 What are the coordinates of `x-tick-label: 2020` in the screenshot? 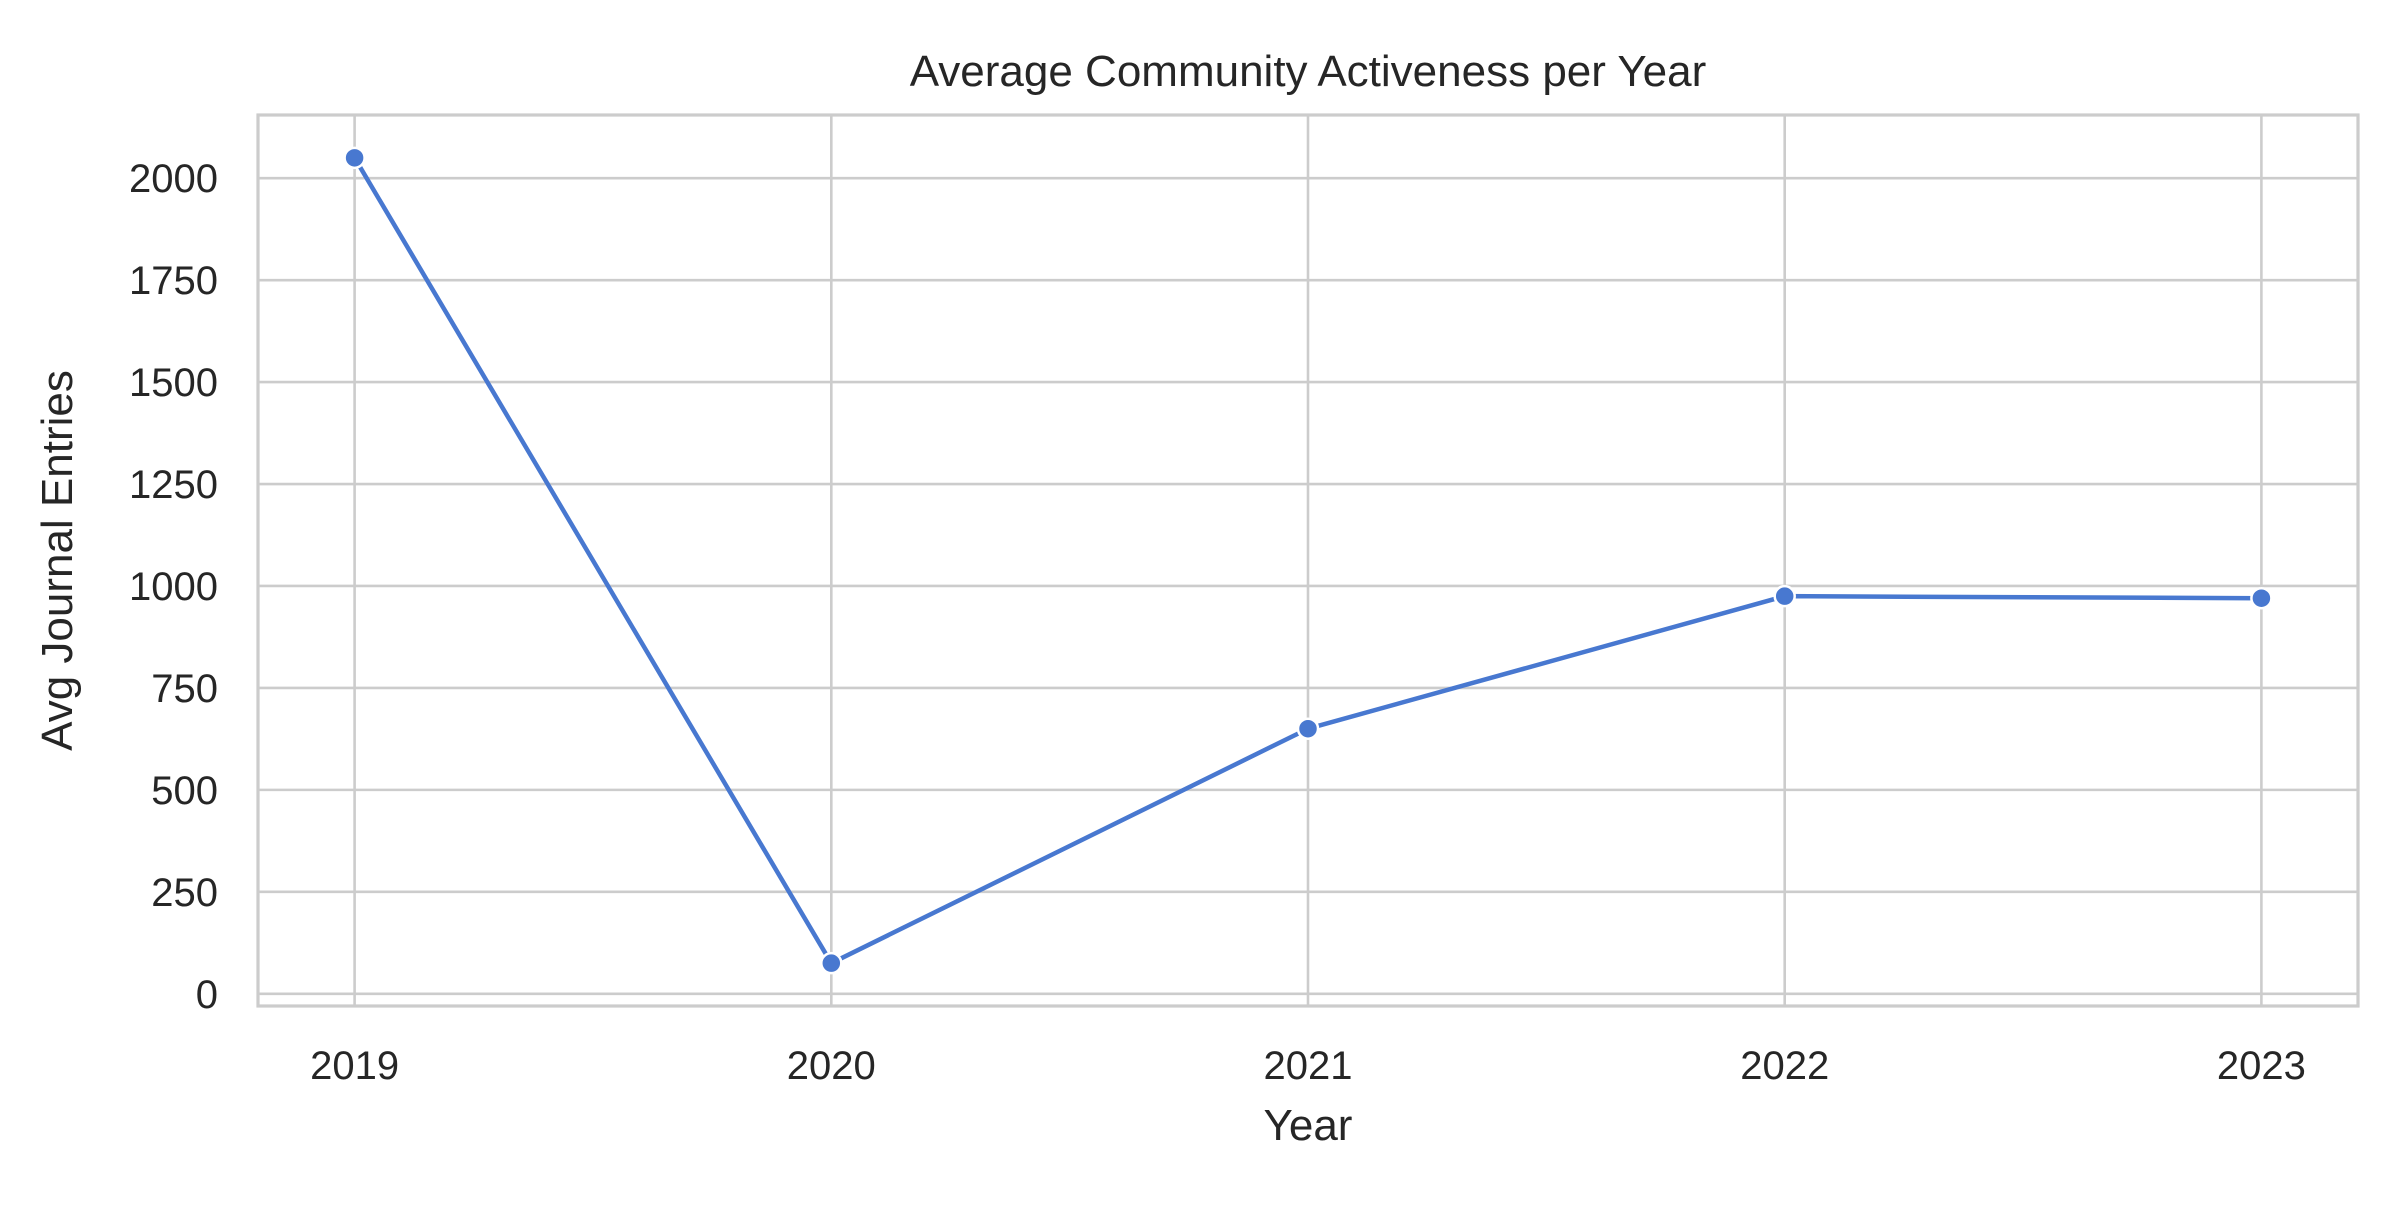 It's located at (831, 1066).